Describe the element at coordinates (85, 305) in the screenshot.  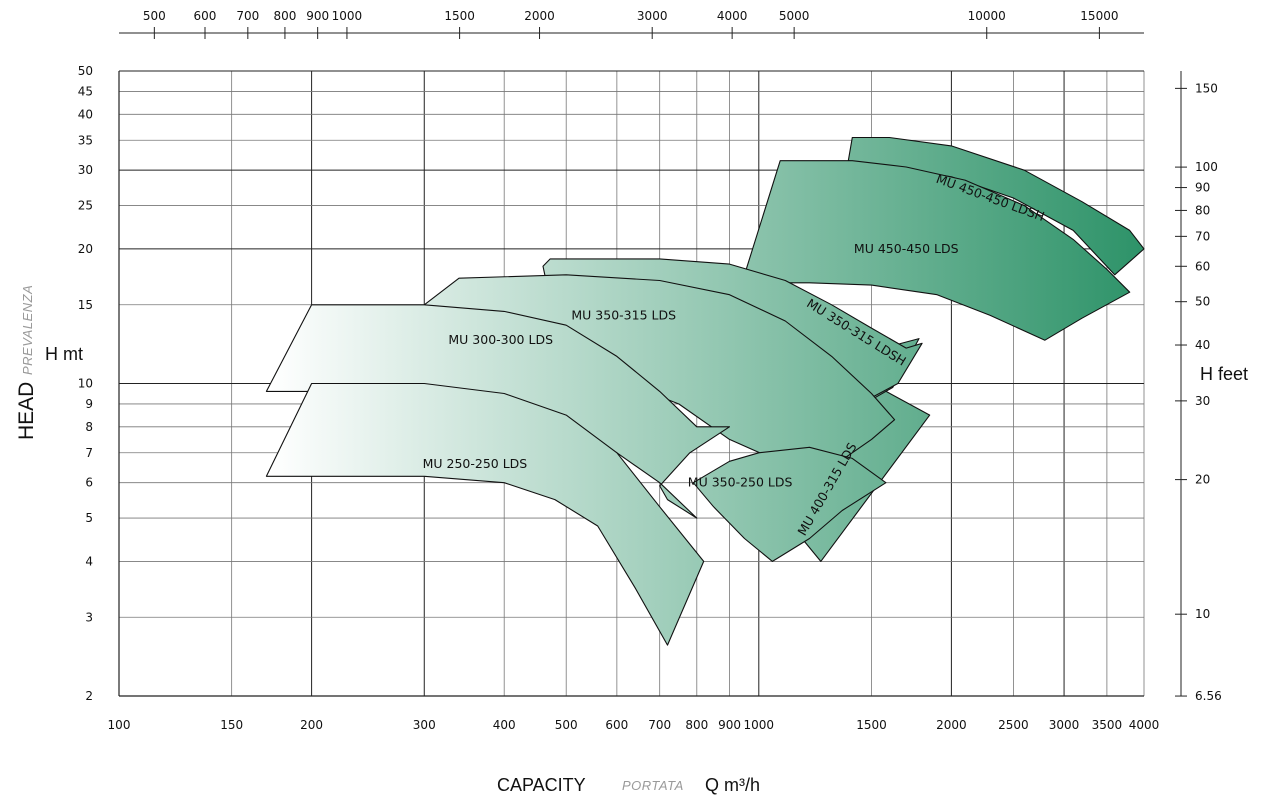
I see `y-tick-label: 15` at that location.